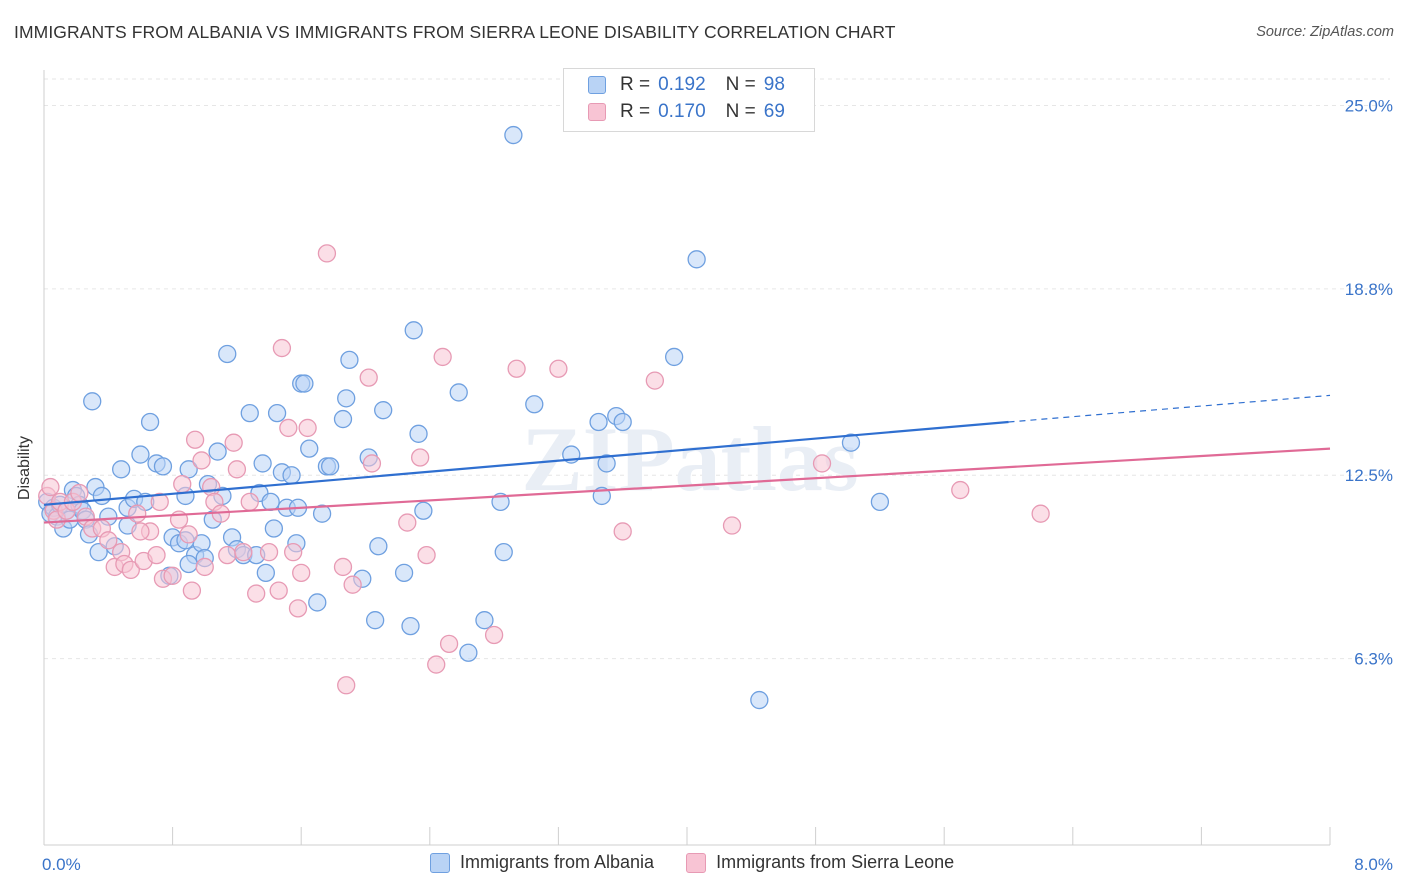 This screenshot has width=1406, height=892. Describe the element at coordinates (835, 862) in the screenshot. I see `legend-label: Immigrants from Sierra Leone` at that location.